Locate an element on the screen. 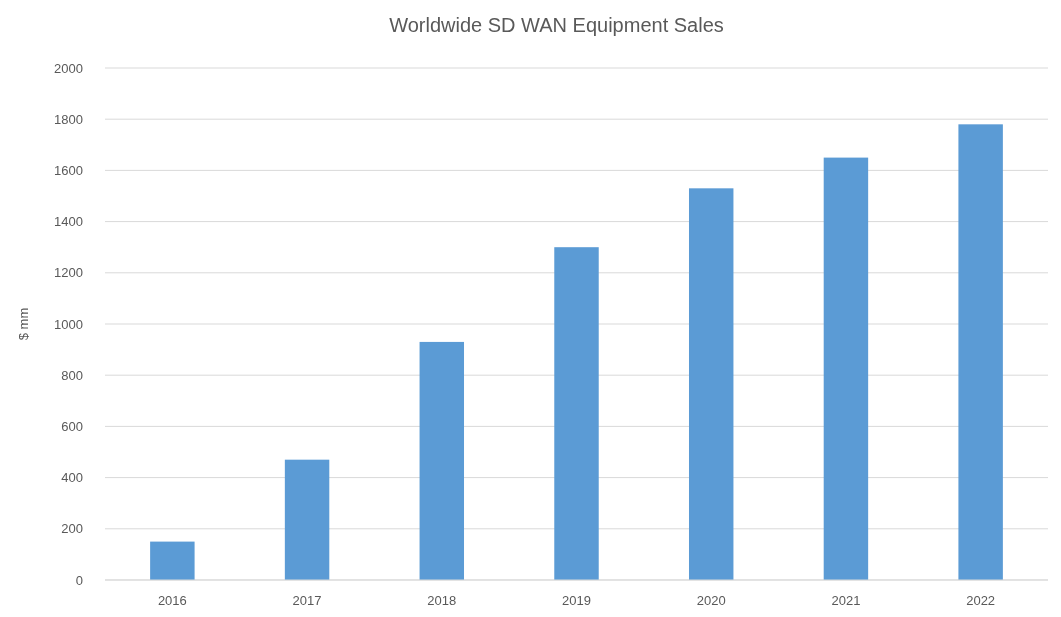 This screenshot has width=1061, height=617. y-tick-label: 600 is located at coordinates (72, 426).